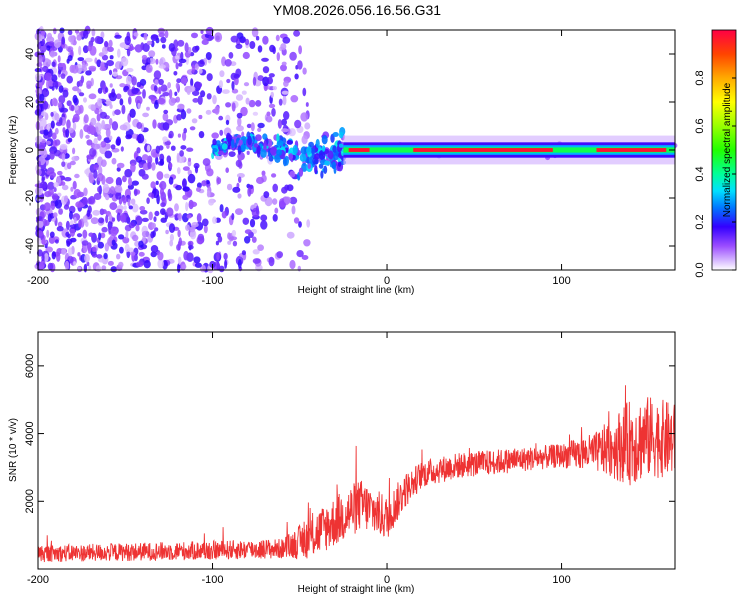  I want to click on y-tick-label: -20, so click(30, 198).